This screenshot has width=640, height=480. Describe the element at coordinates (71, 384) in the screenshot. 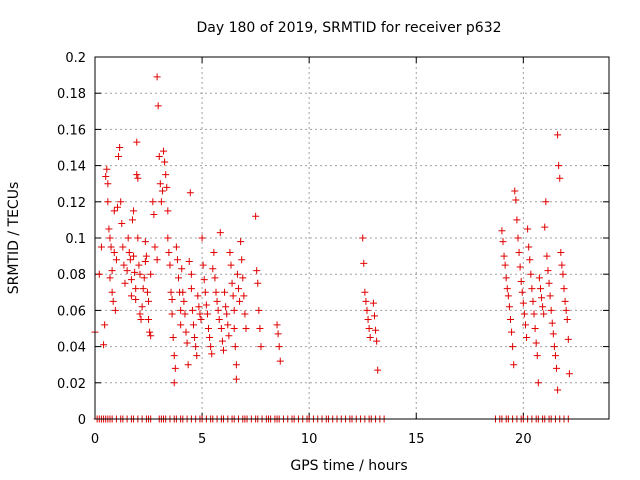

I see `y-tick-label: 0.02` at that location.